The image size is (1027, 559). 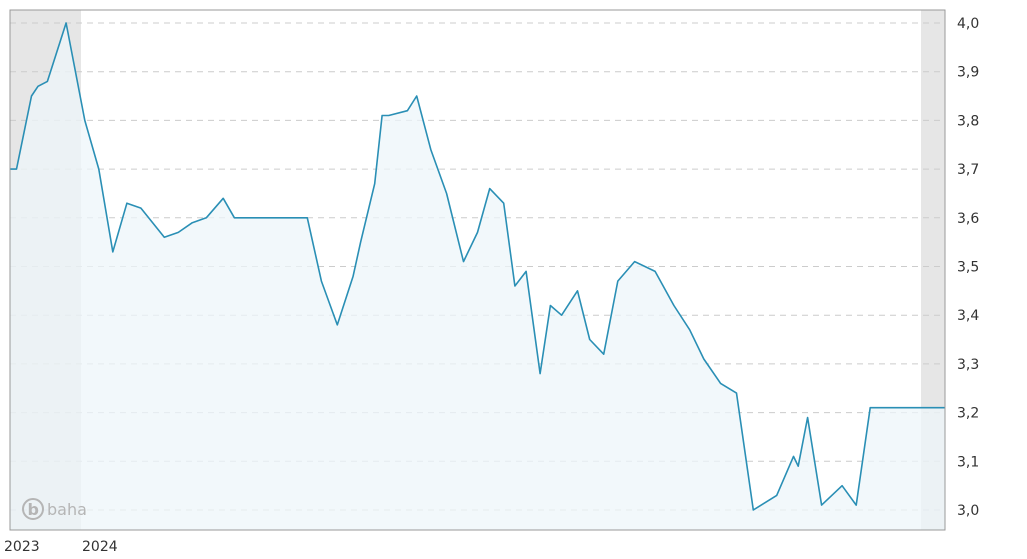 What do you see at coordinates (100, 547) in the screenshot?
I see `x-tick-label: 2024` at bounding box center [100, 547].